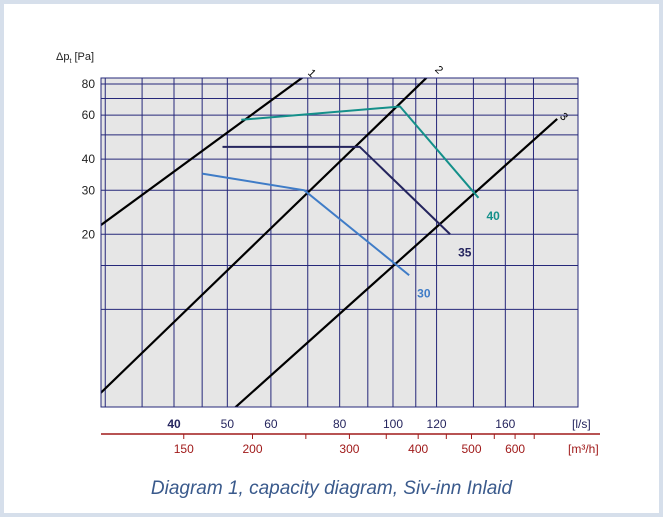 The height and width of the screenshot is (517, 663). What do you see at coordinates (581, 424) in the screenshot?
I see `x-axis-title-ls: [l/s]` at bounding box center [581, 424].